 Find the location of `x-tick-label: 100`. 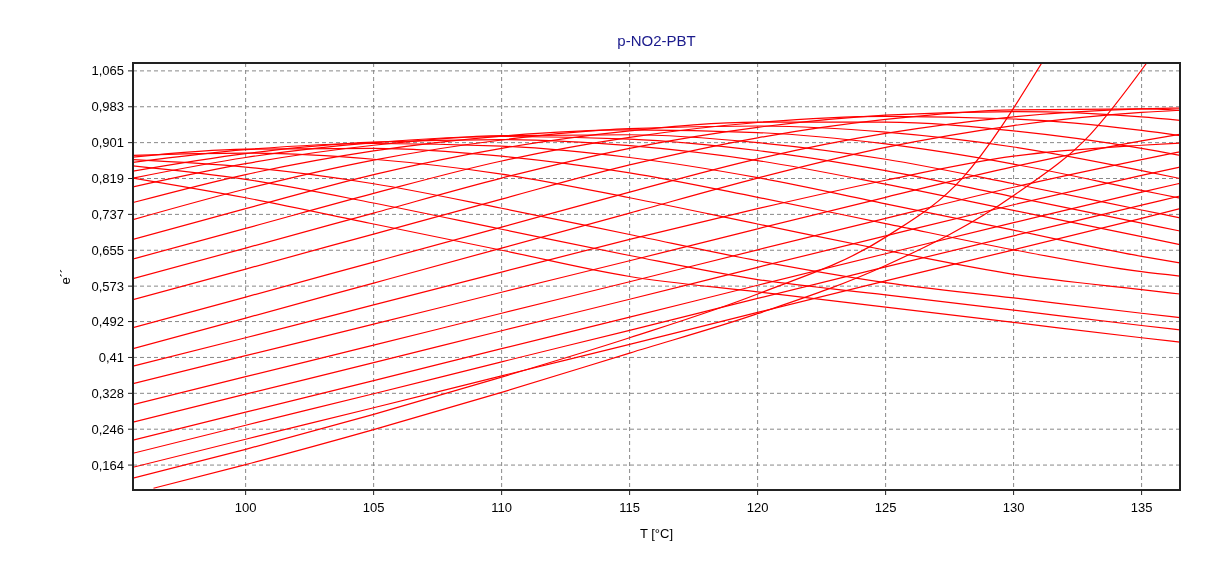

x-tick-label: 100 is located at coordinates (245, 507).